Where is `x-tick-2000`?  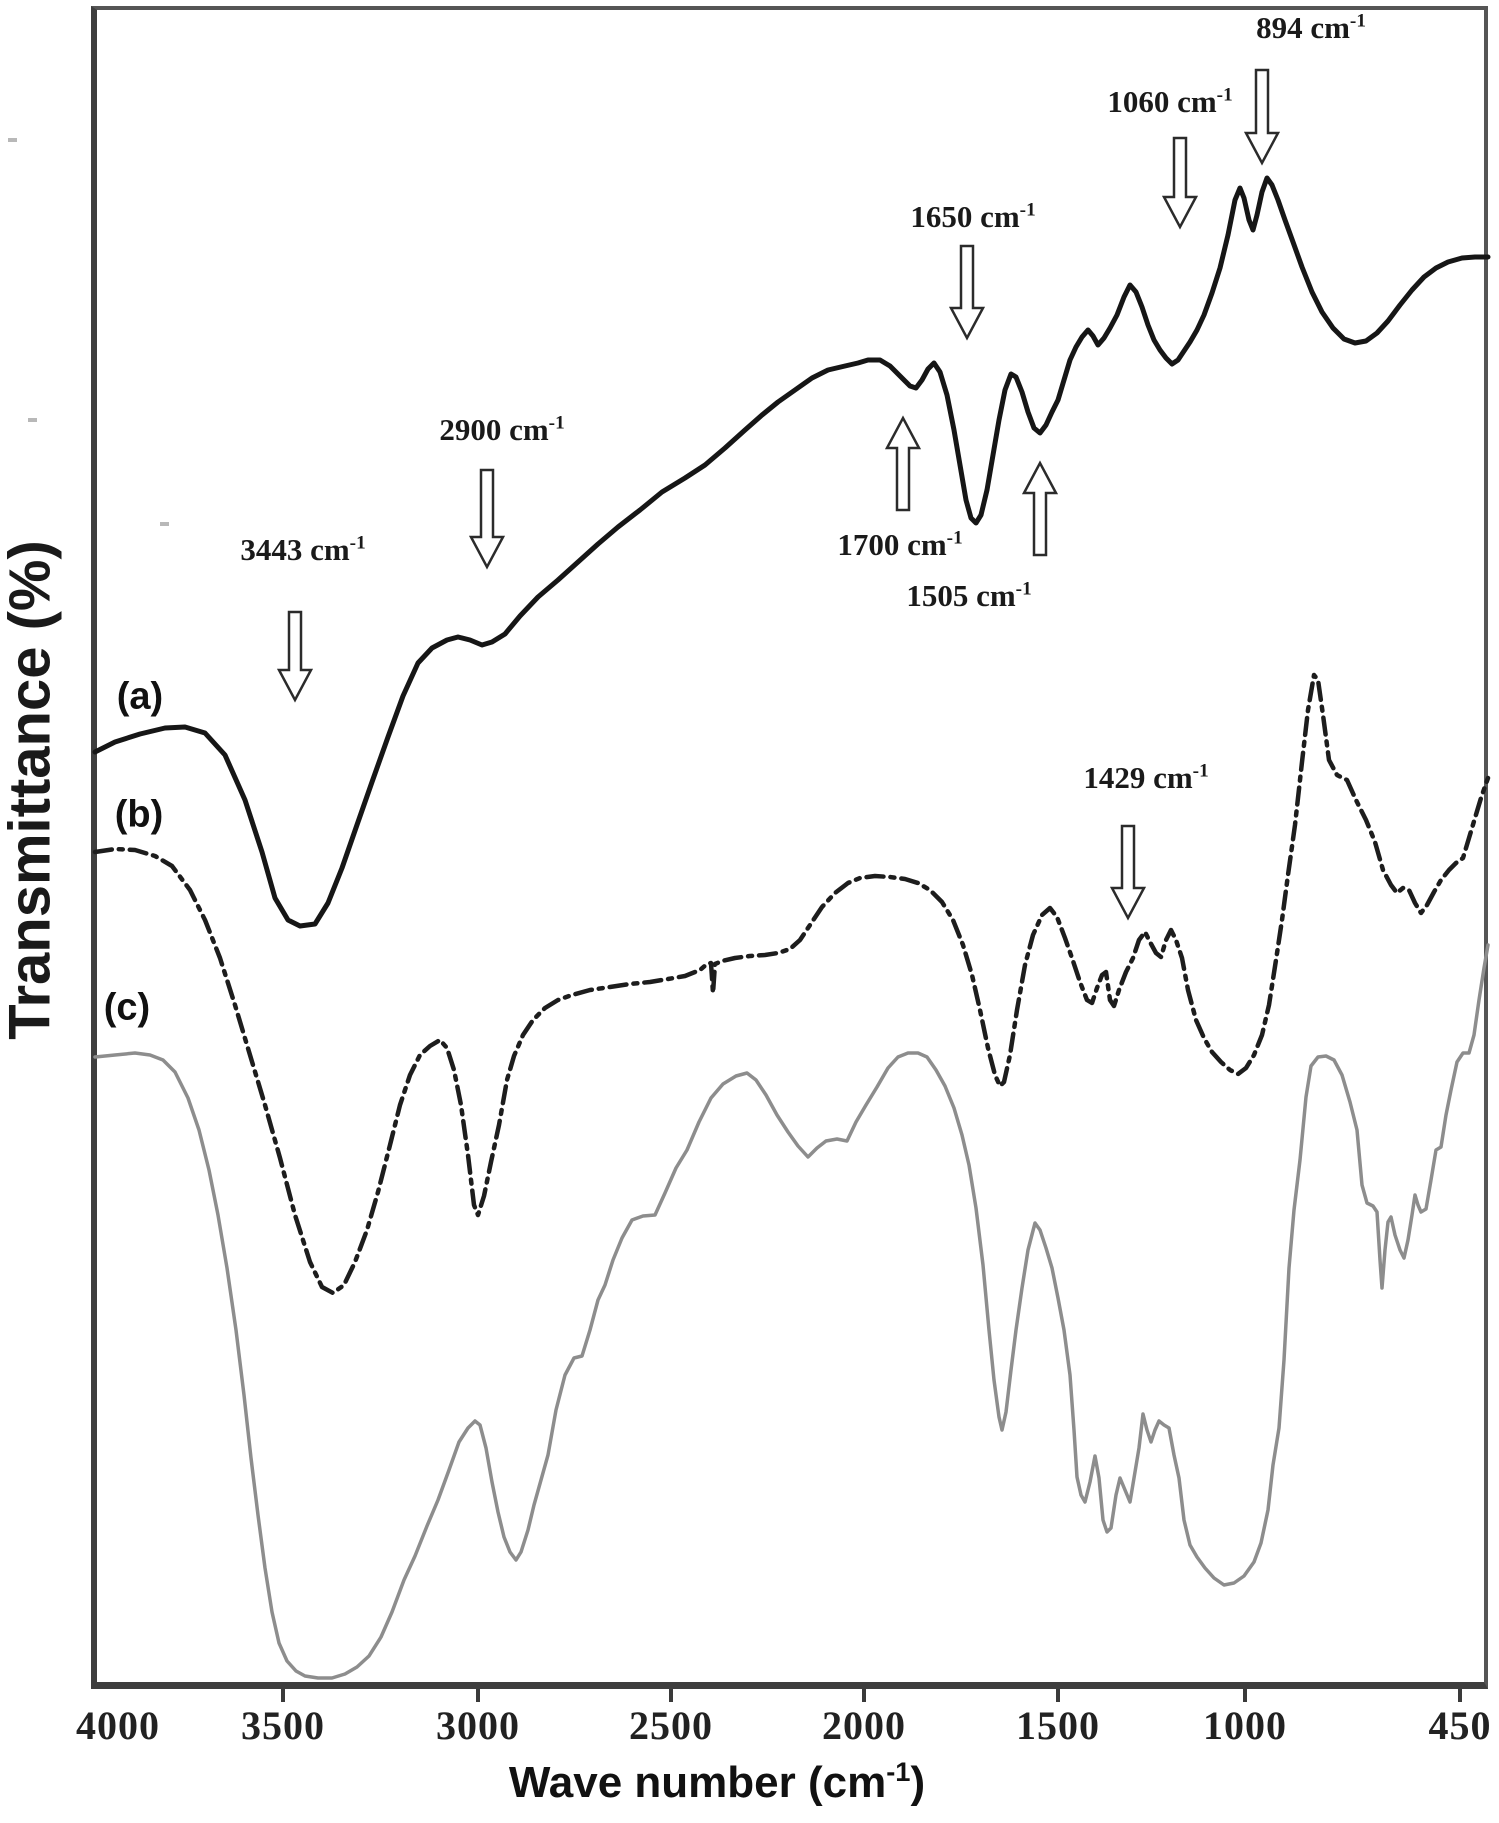 x-tick-2000 is located at coordinates (864, 1695).